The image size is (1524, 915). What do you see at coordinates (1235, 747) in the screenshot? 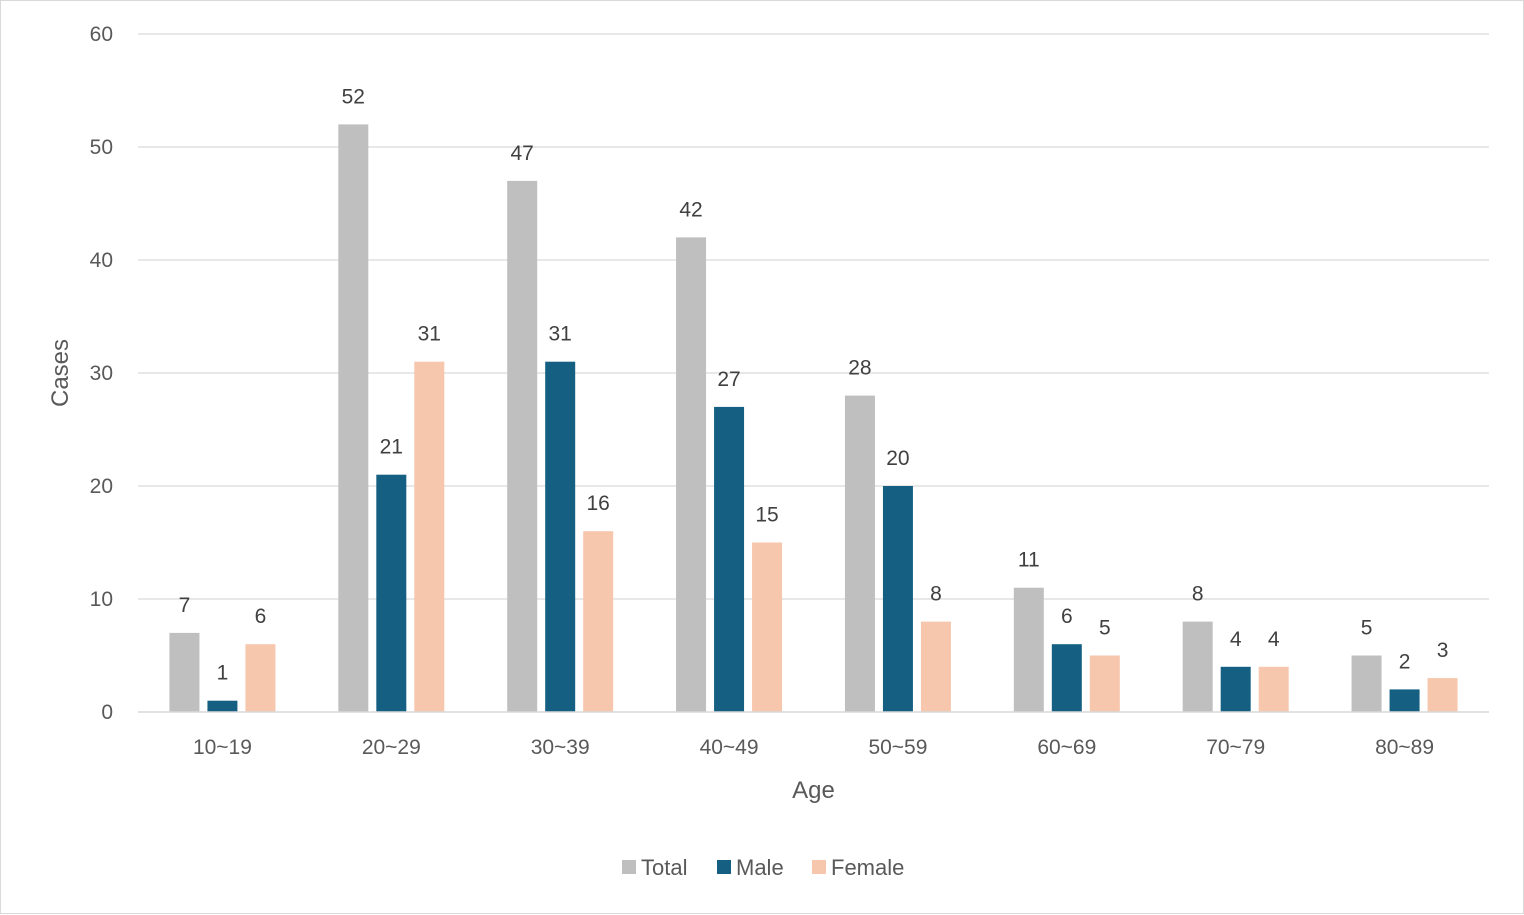
I see `x-tick-label: 70~79` at bounding box center [1235, 747].